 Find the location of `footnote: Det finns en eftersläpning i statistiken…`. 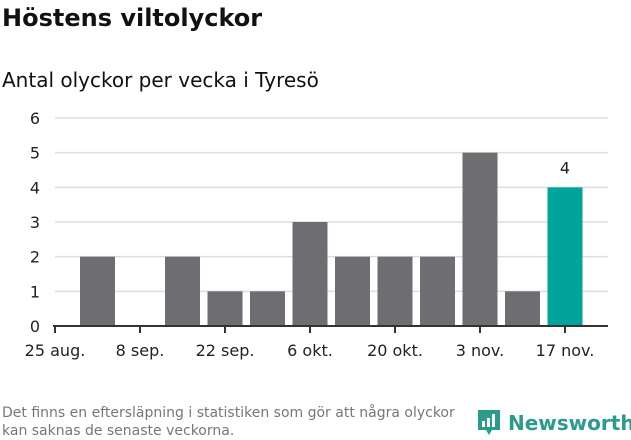

footnote: Det finns en eftersläpning i statistiken… is located at coordinates (228, 422).